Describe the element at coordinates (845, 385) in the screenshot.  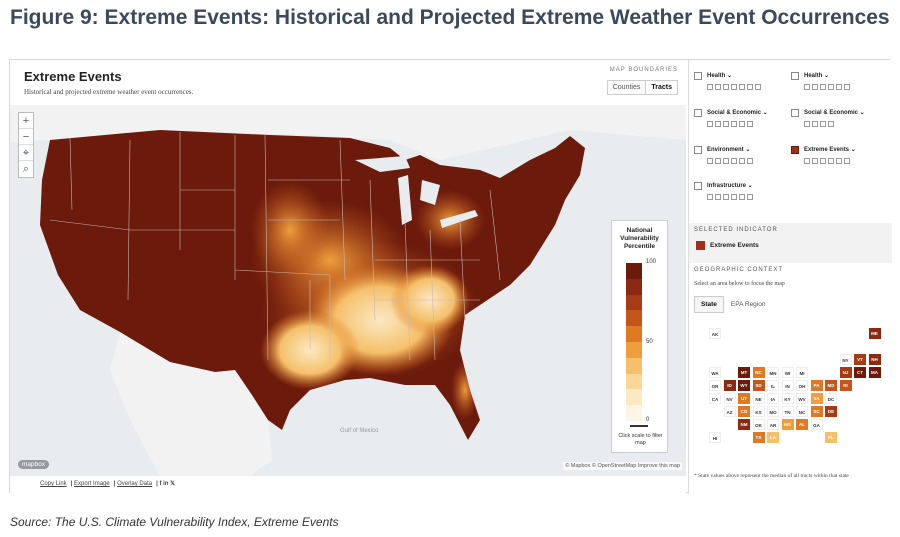
I see `state-tile: RI` at that location.